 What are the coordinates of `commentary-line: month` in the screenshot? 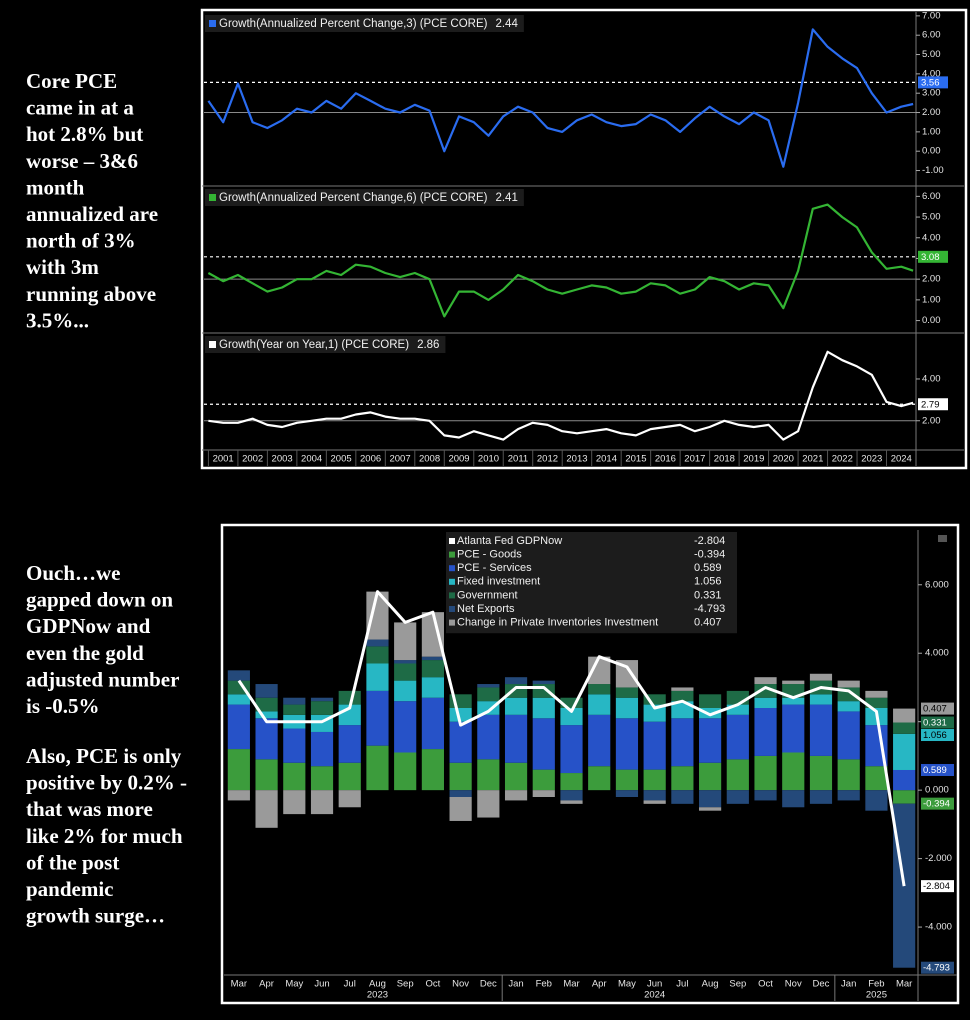 It's located at (55, 187).